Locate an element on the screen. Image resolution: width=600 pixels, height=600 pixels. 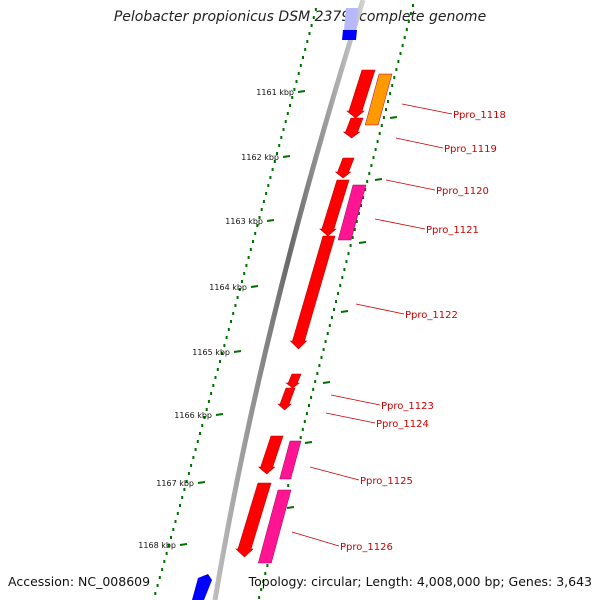
gene-label: Ppro_1121 is located at coordinates (452, 230).